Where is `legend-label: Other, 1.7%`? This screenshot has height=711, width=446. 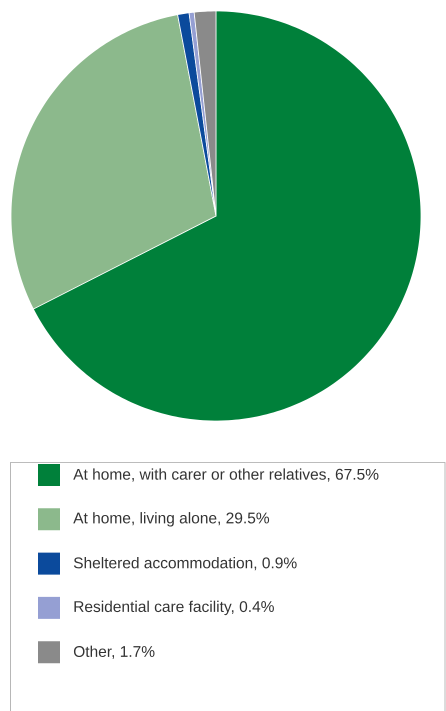
legend-label: Other, 1.7% is located at coordinates (114, 652).